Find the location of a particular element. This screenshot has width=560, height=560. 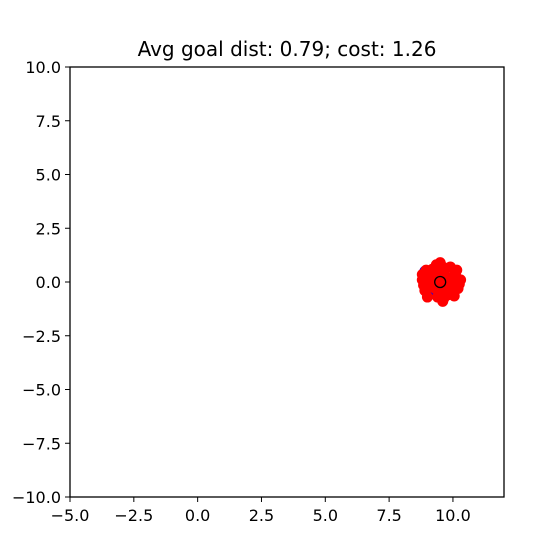

y-tick-label: −2.5 is located at coordinates (41, 336).